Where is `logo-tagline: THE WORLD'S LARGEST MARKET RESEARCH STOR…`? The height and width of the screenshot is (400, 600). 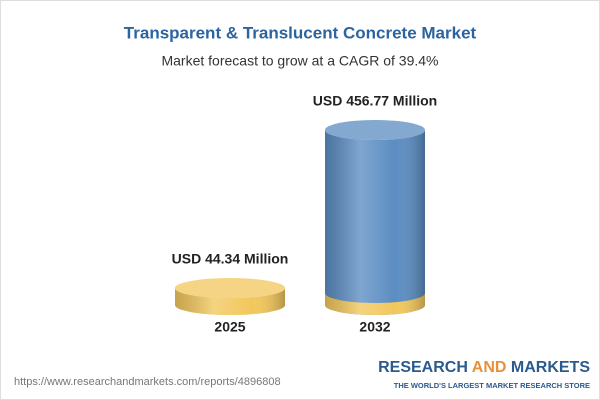 logo-tagline: THE WORLD'S LARGEST MARKET RESEARCH STOR… is located at coordinates (492, 385).